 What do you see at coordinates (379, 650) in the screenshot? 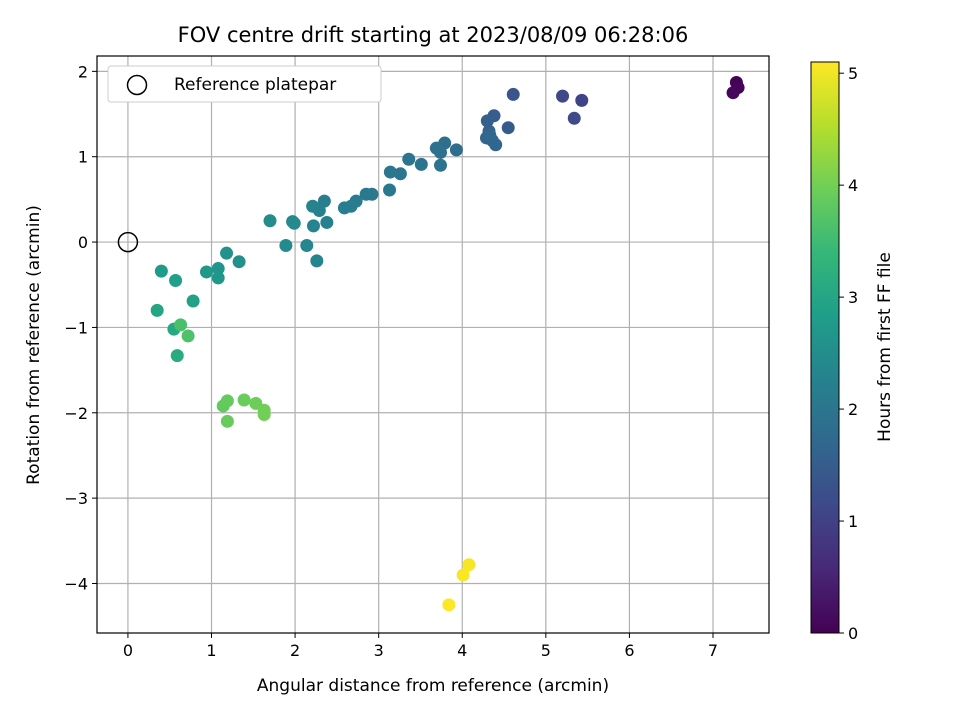
I see `x-tick-label: 3` at bounding box center [379, 650].